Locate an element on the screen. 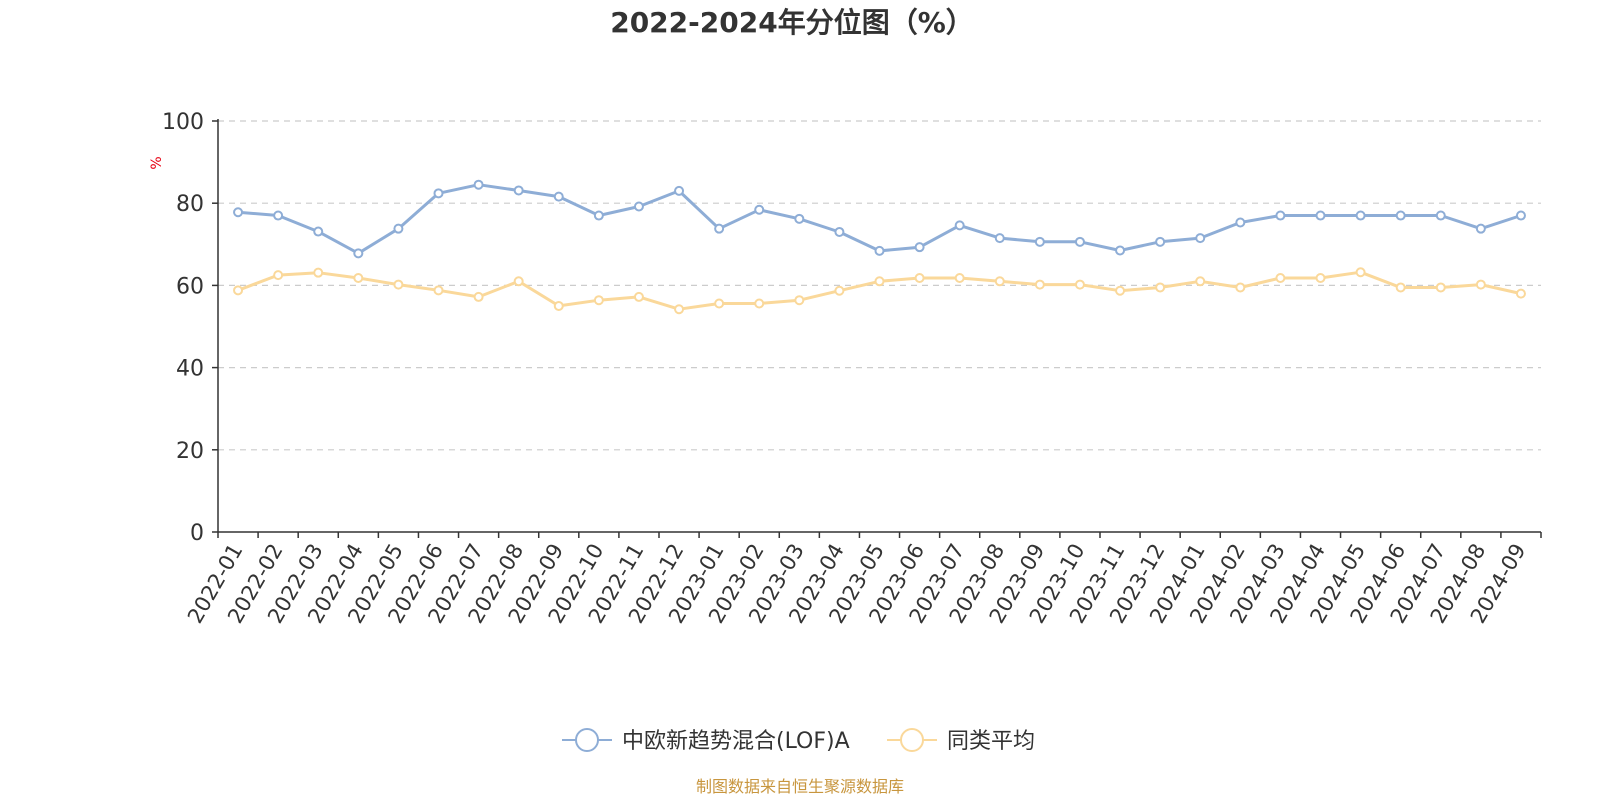  series-group is located at coordinates (879, 247).